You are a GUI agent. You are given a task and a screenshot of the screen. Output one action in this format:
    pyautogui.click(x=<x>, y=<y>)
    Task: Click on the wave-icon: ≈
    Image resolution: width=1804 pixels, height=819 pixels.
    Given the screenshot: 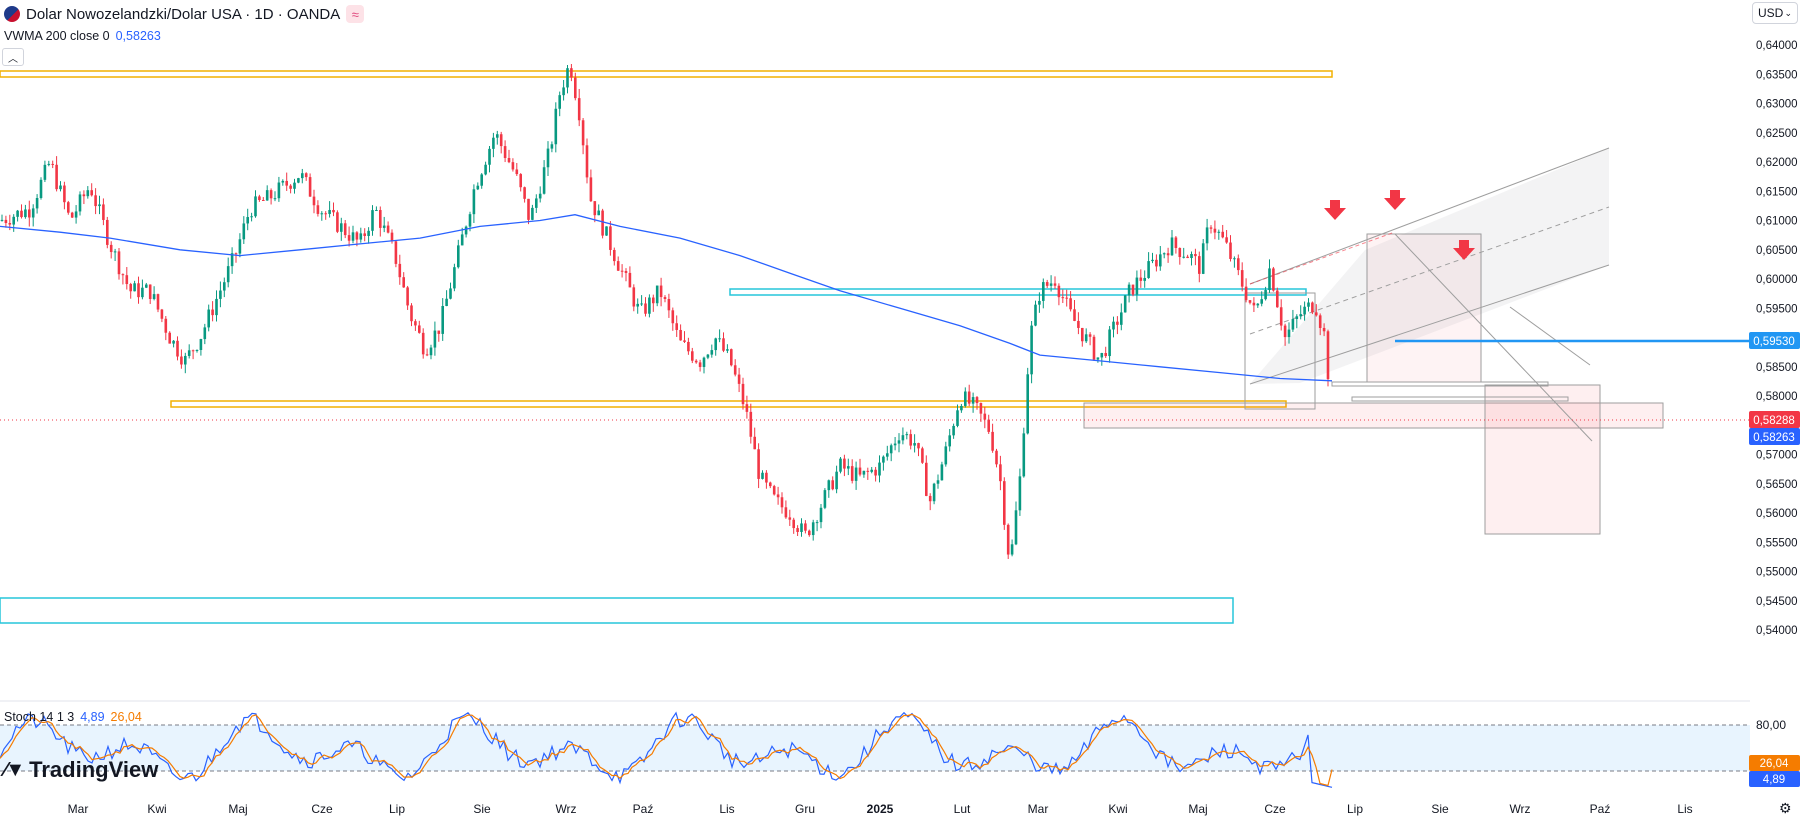 What is the action you would take?
    pyautogui.click(x=355, y=14)
    